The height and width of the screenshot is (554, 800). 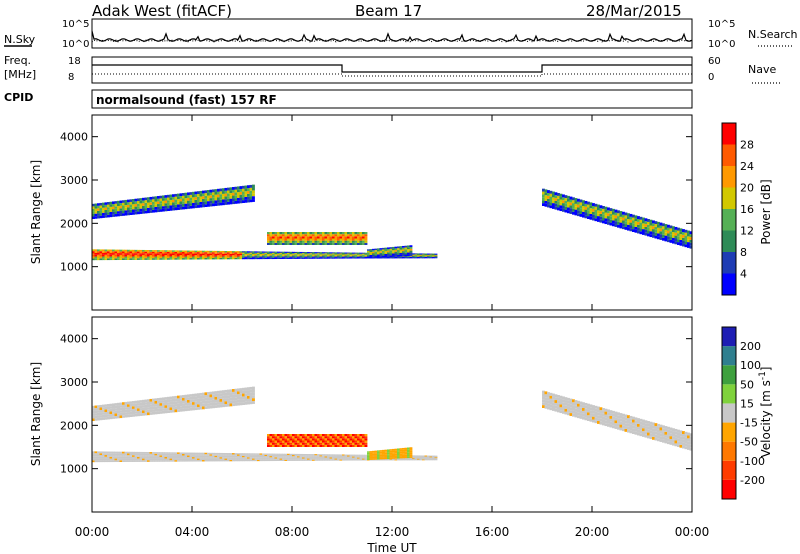 I want to click on date-label: 28/Mar/2015, so click(x=634, y=11).